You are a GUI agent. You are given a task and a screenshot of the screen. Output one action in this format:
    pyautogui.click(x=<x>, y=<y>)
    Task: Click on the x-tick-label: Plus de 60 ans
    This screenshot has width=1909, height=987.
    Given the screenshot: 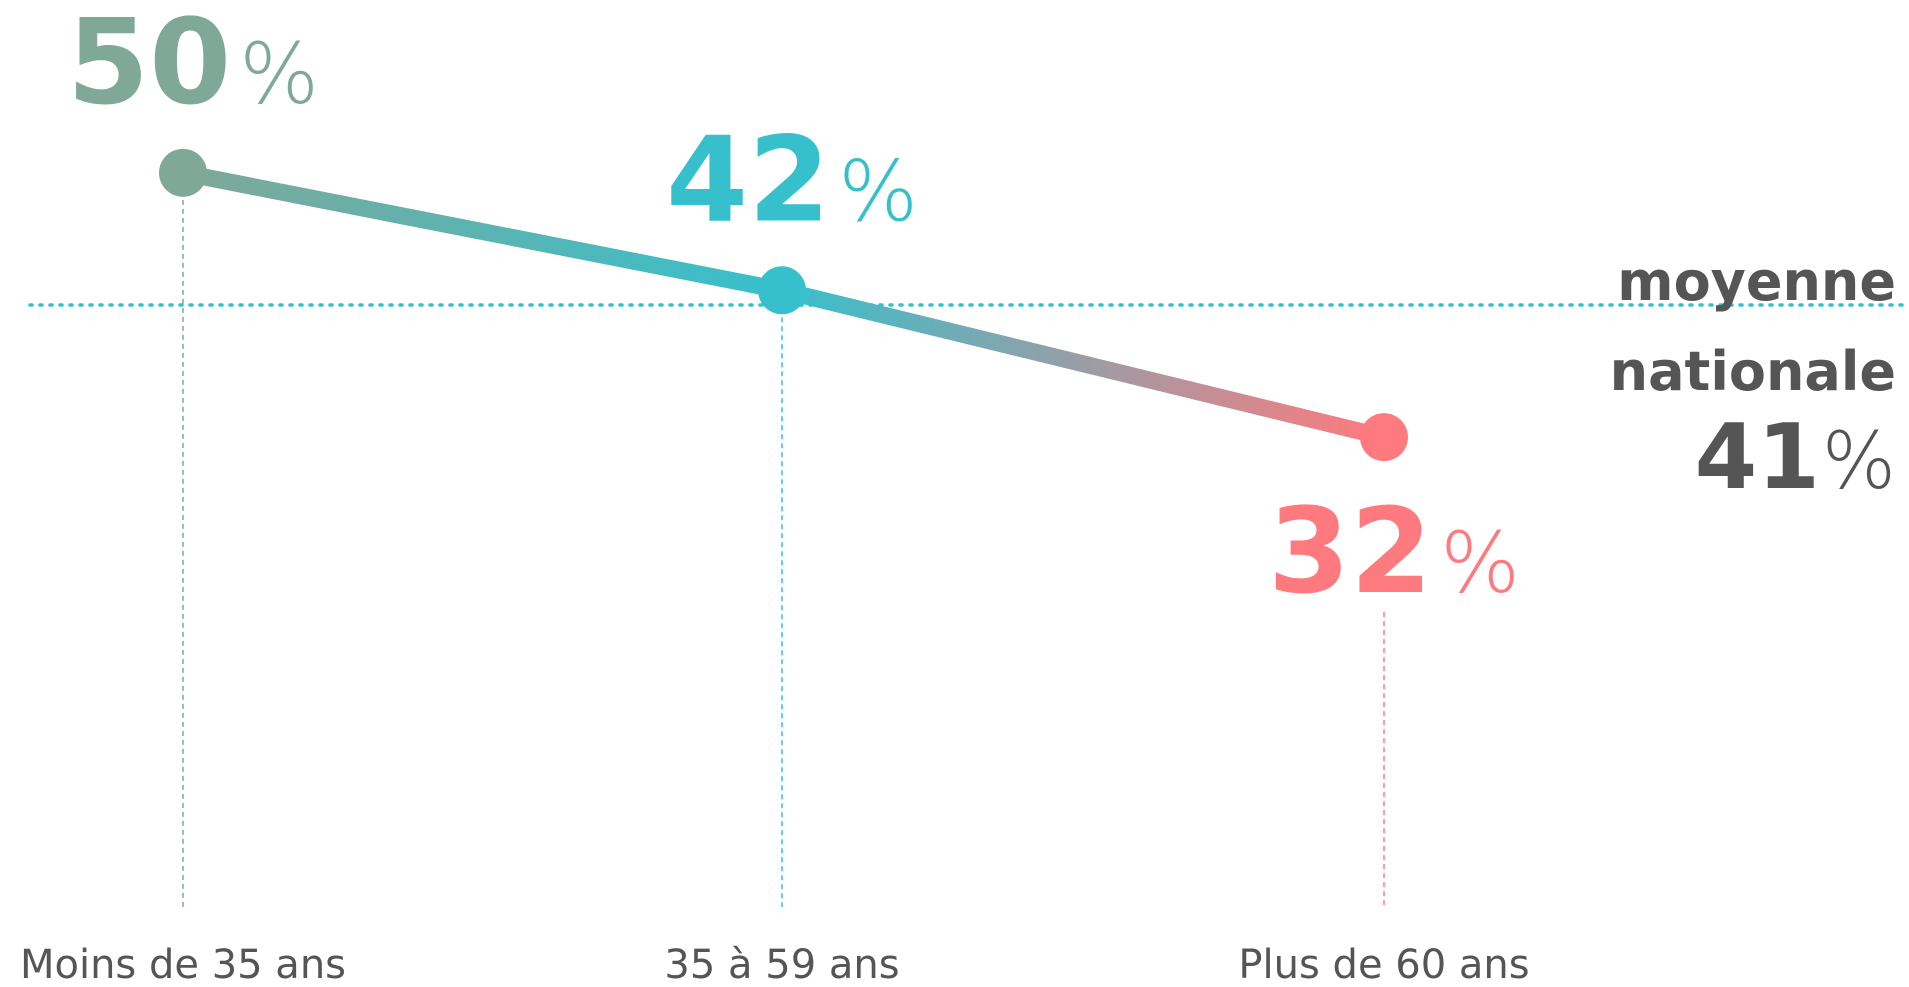 What is the action you would take?
    pyautogui.click(x=1383, y=964)
    